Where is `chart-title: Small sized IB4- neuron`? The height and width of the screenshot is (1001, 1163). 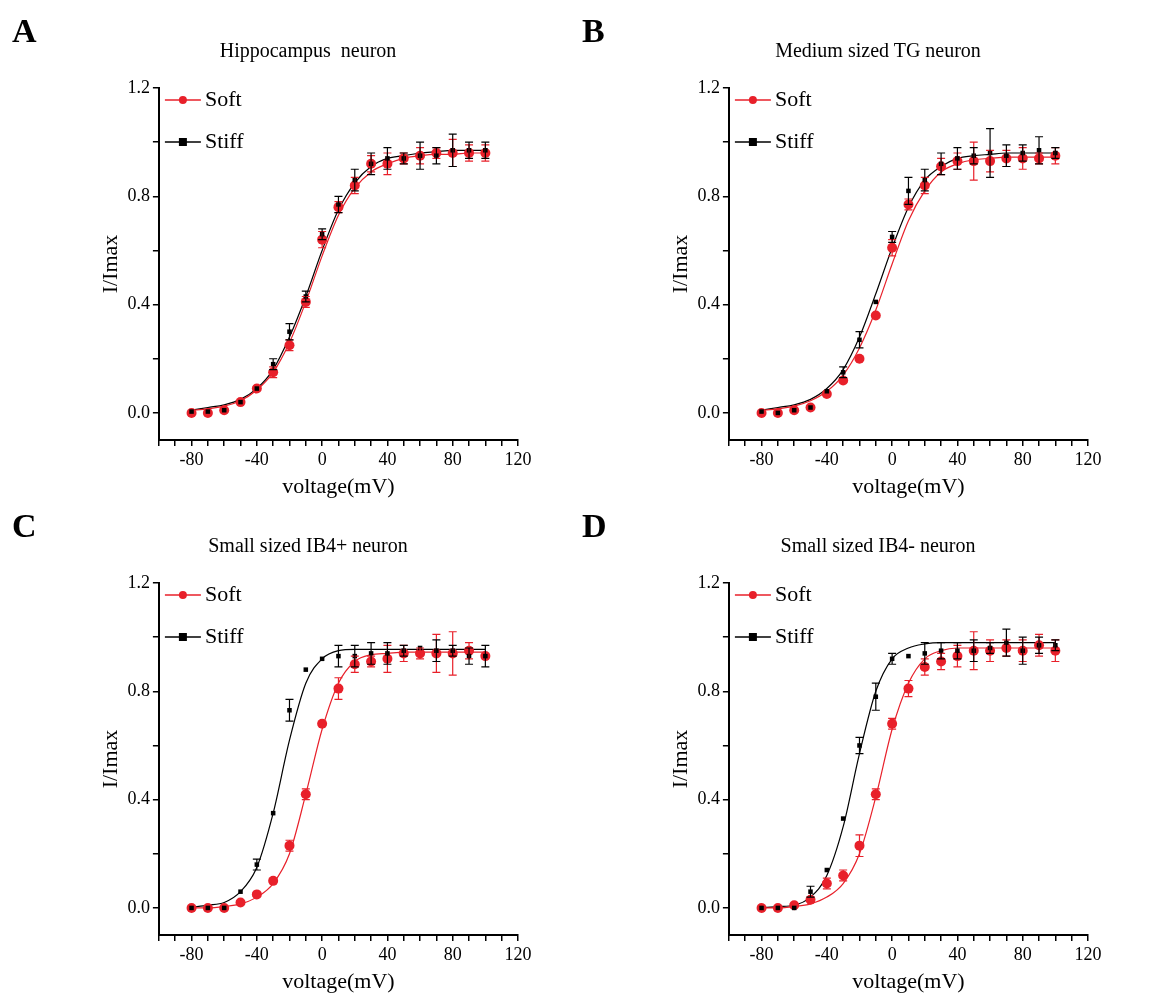 chart-title: Small sized IB4- neuron is located at coordinates (878, 545).